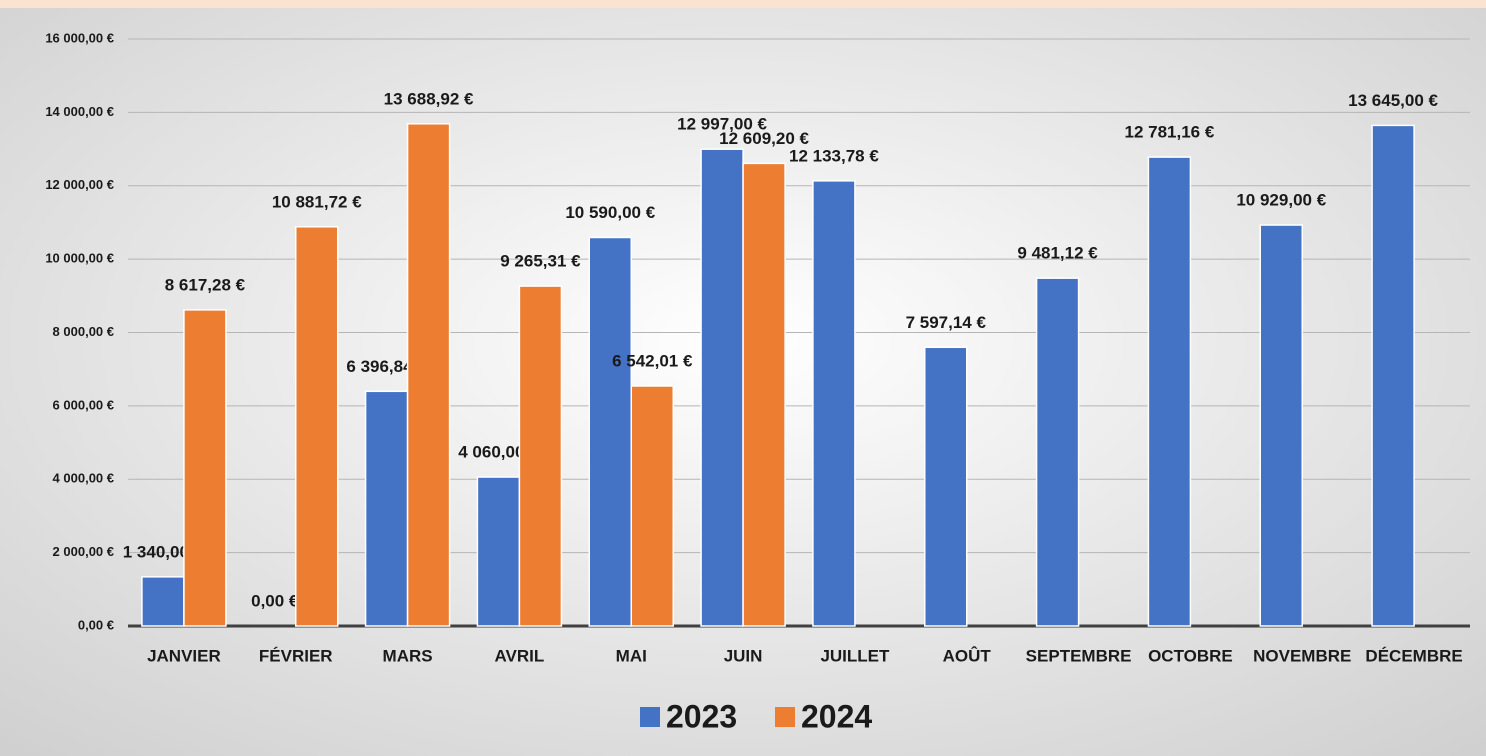  I want to click on value-label: 8 617,28 €, so click(205, 284).